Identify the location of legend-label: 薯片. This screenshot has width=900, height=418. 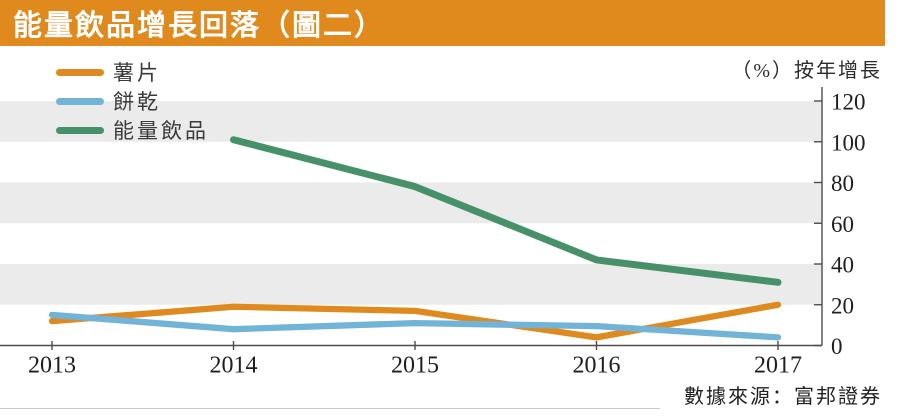
(137, 73).